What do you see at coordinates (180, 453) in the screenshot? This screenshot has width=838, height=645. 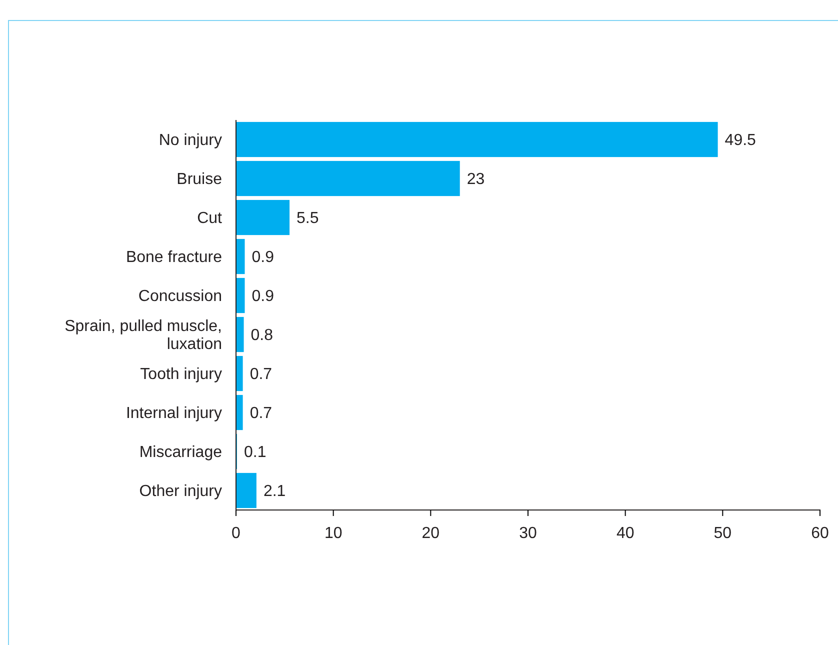 I see `y-tick-label: Miscarriage` at bounding box center [180, 453].